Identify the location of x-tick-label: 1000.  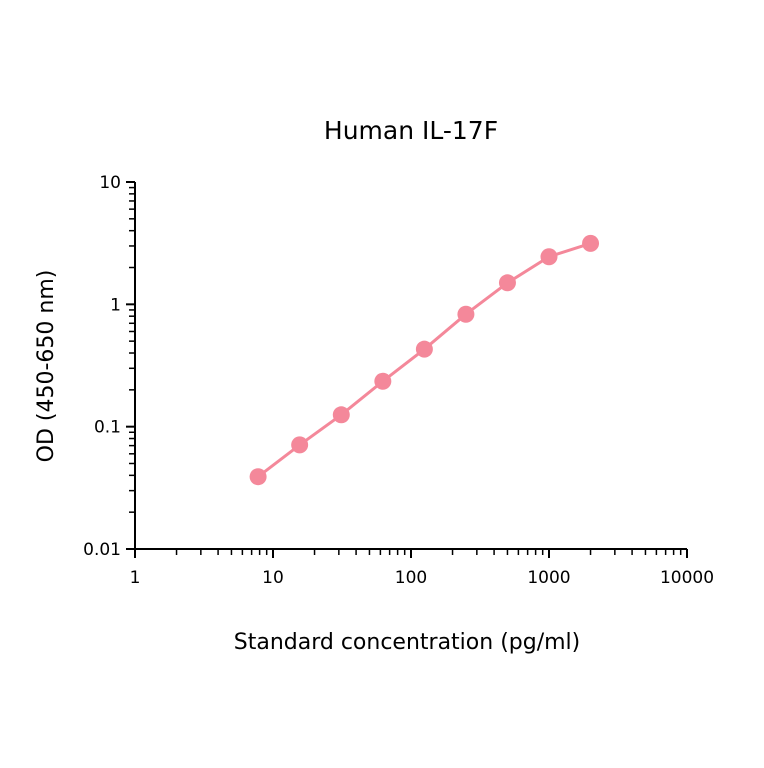
(548, 578).